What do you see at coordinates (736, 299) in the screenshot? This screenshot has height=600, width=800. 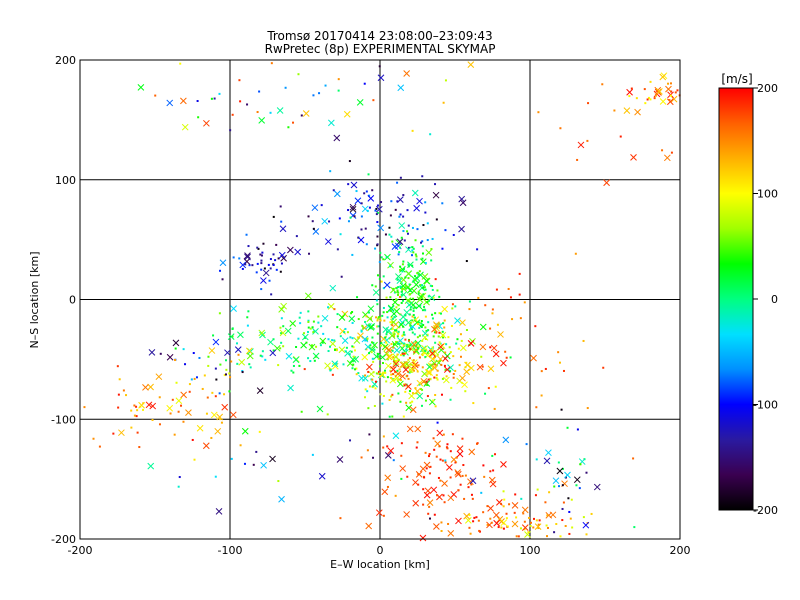 I see `colorbar` at bounding box center [736, 299].